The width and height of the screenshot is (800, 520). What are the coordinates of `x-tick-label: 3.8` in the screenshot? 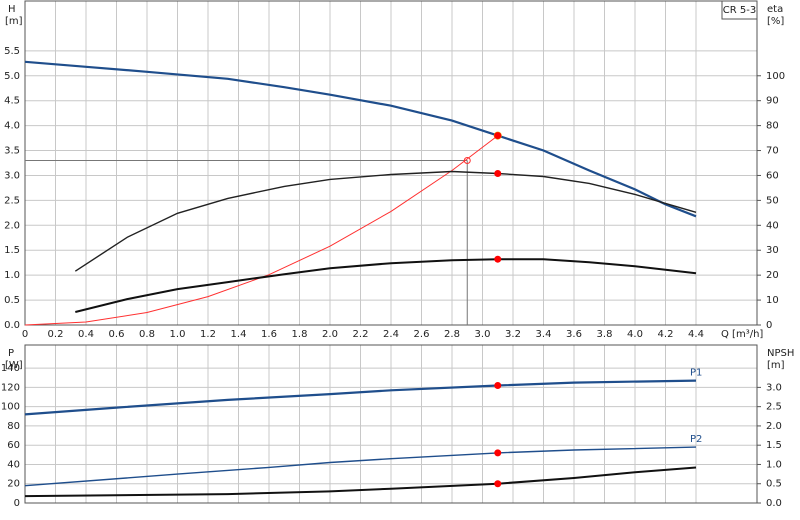 It's located at (605, 334).